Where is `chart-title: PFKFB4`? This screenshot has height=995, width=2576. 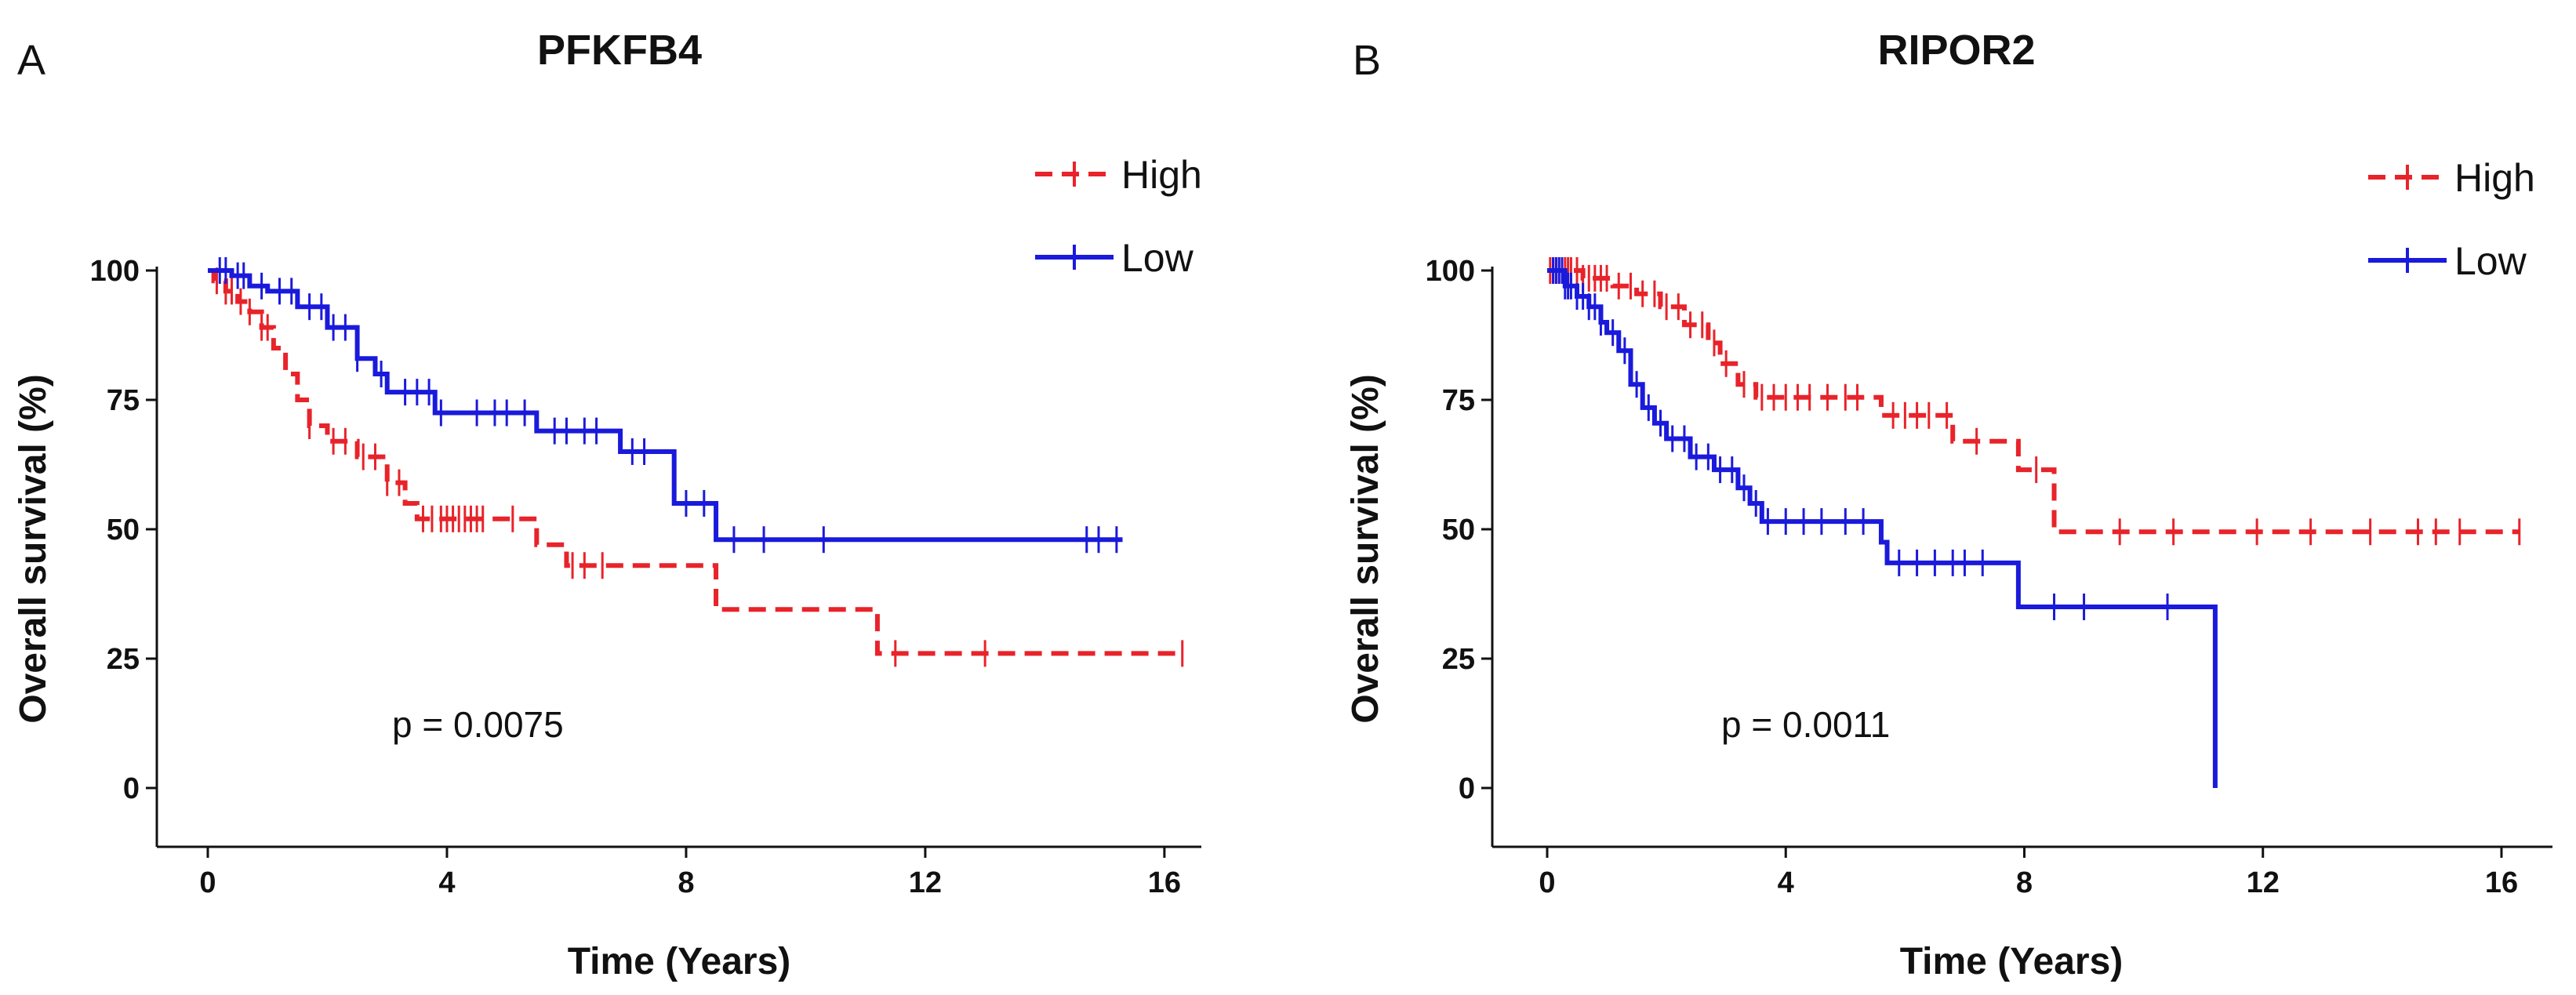
chart-title: PFKFB4 is located at coordinates (619, 50).